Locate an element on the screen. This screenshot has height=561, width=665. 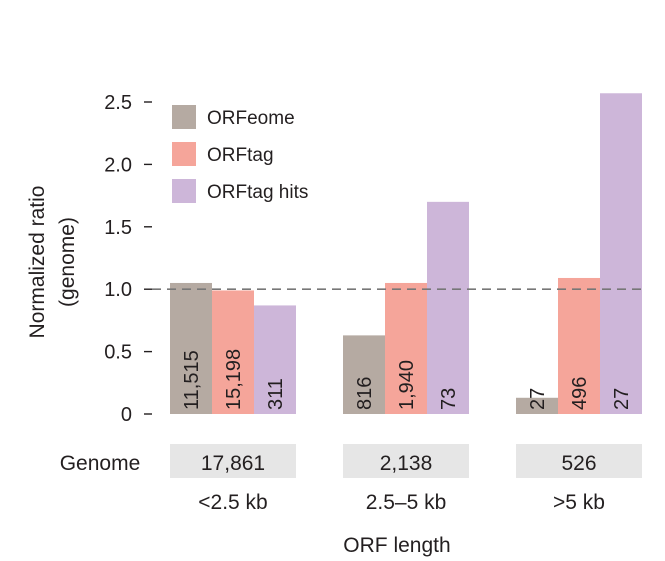
genome-row-label: Genome is located at coordinates (100, 463).